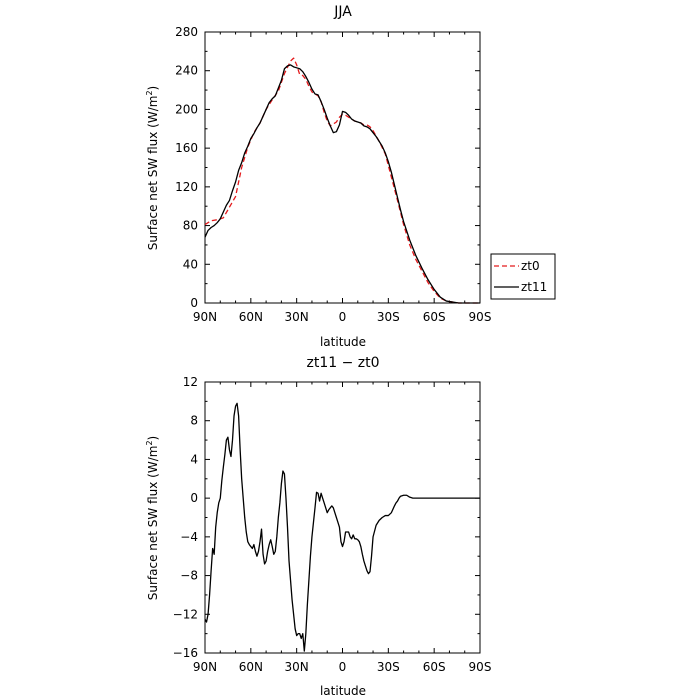  What do you see at coordinates (190, 382) in the screenshot?
I see `y-tick-label: 12` at bounding box center [190, 382].